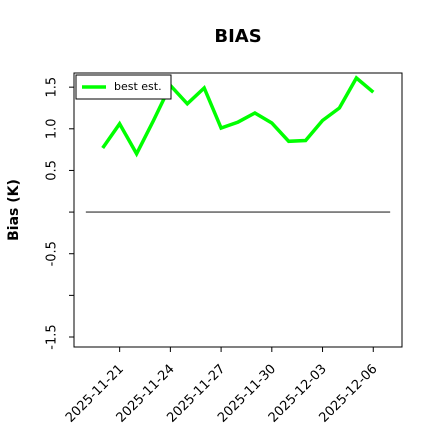 Image resolution: width=440 pixels, height=440 pixels. I want to click on data-line, so click(238, 116).